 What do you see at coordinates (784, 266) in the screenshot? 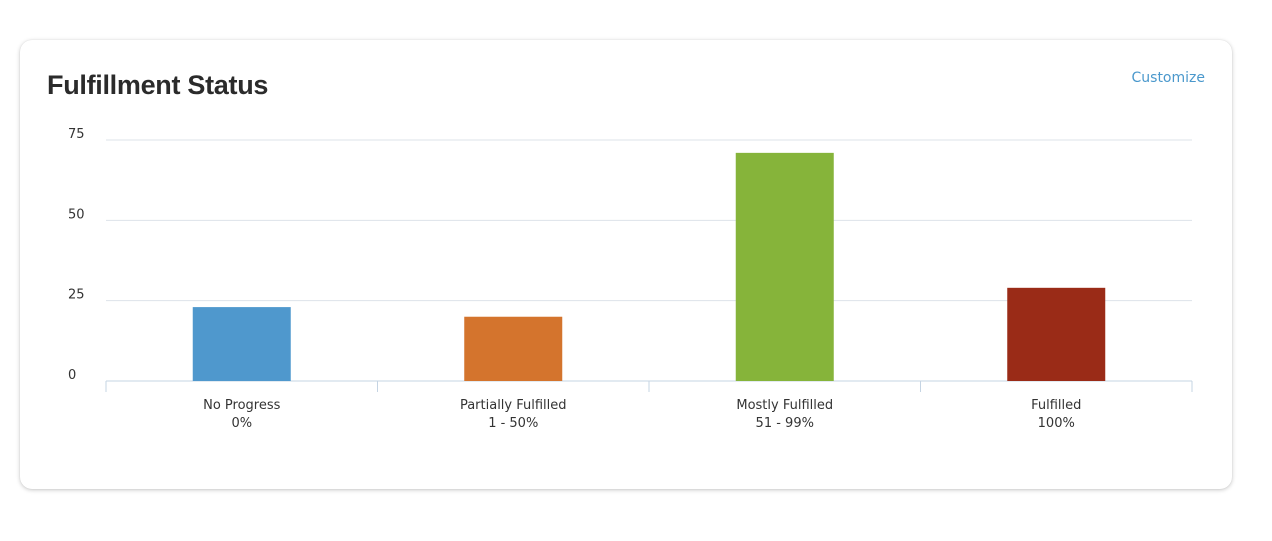
I see `bar-mostly-fulfilled` at bounding box center [784, 266].